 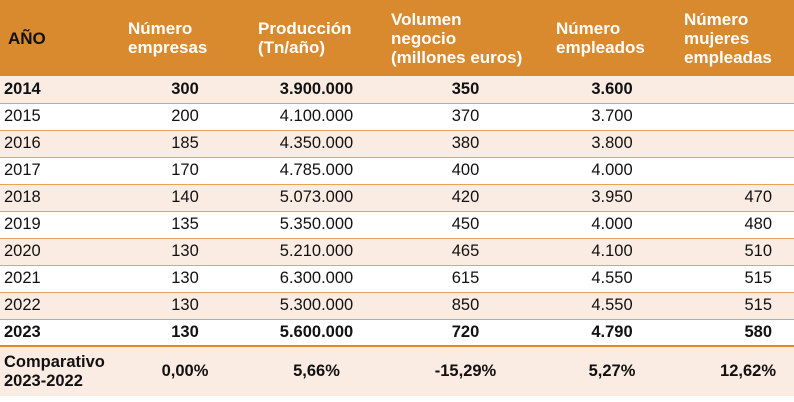 I want to click on table-row: 2015 200 4.100.000 370 3.700, so click(x=397, y=117).